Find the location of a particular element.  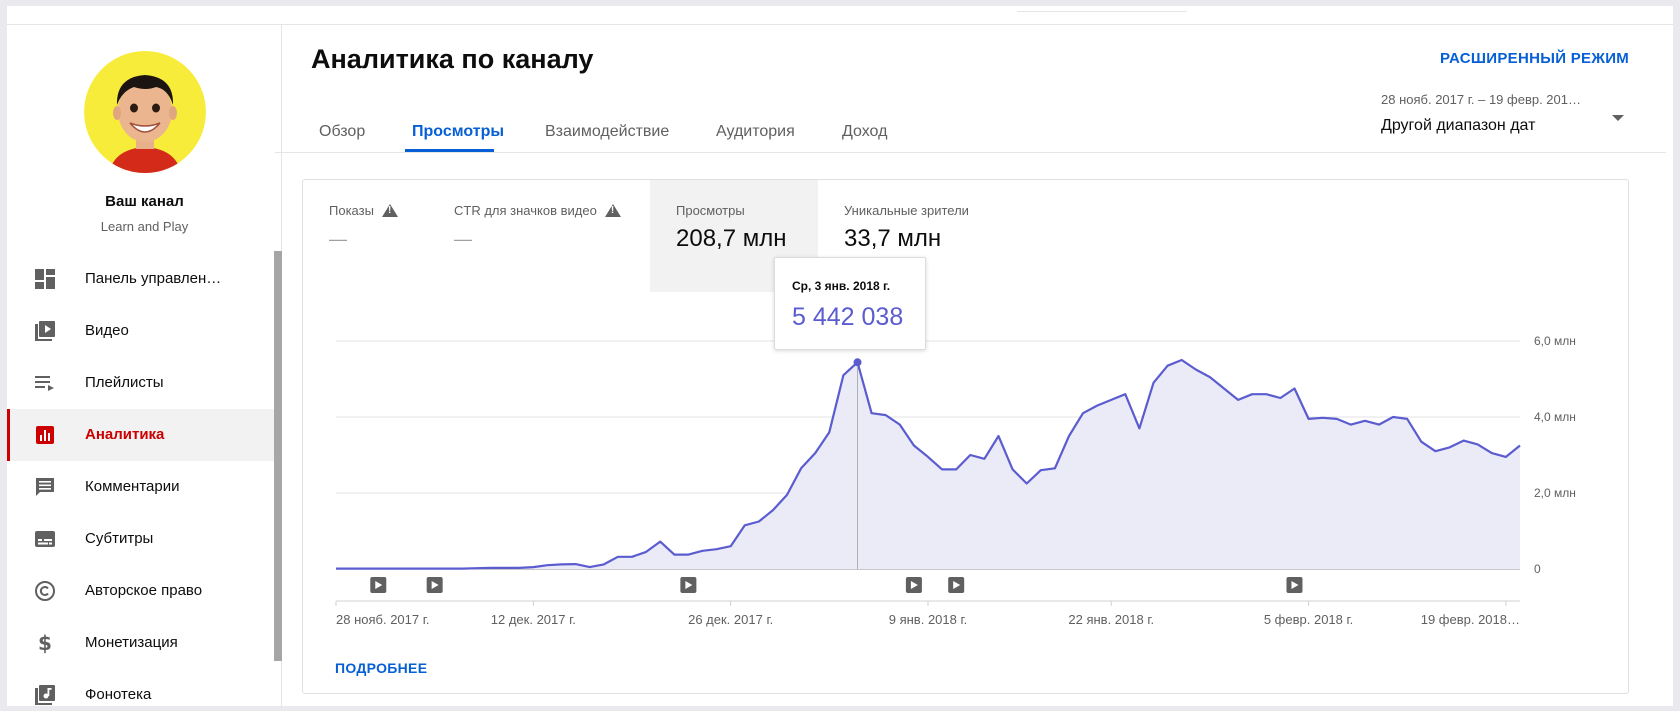

tab-views: Просмотры is located at coordinates (458, 131).